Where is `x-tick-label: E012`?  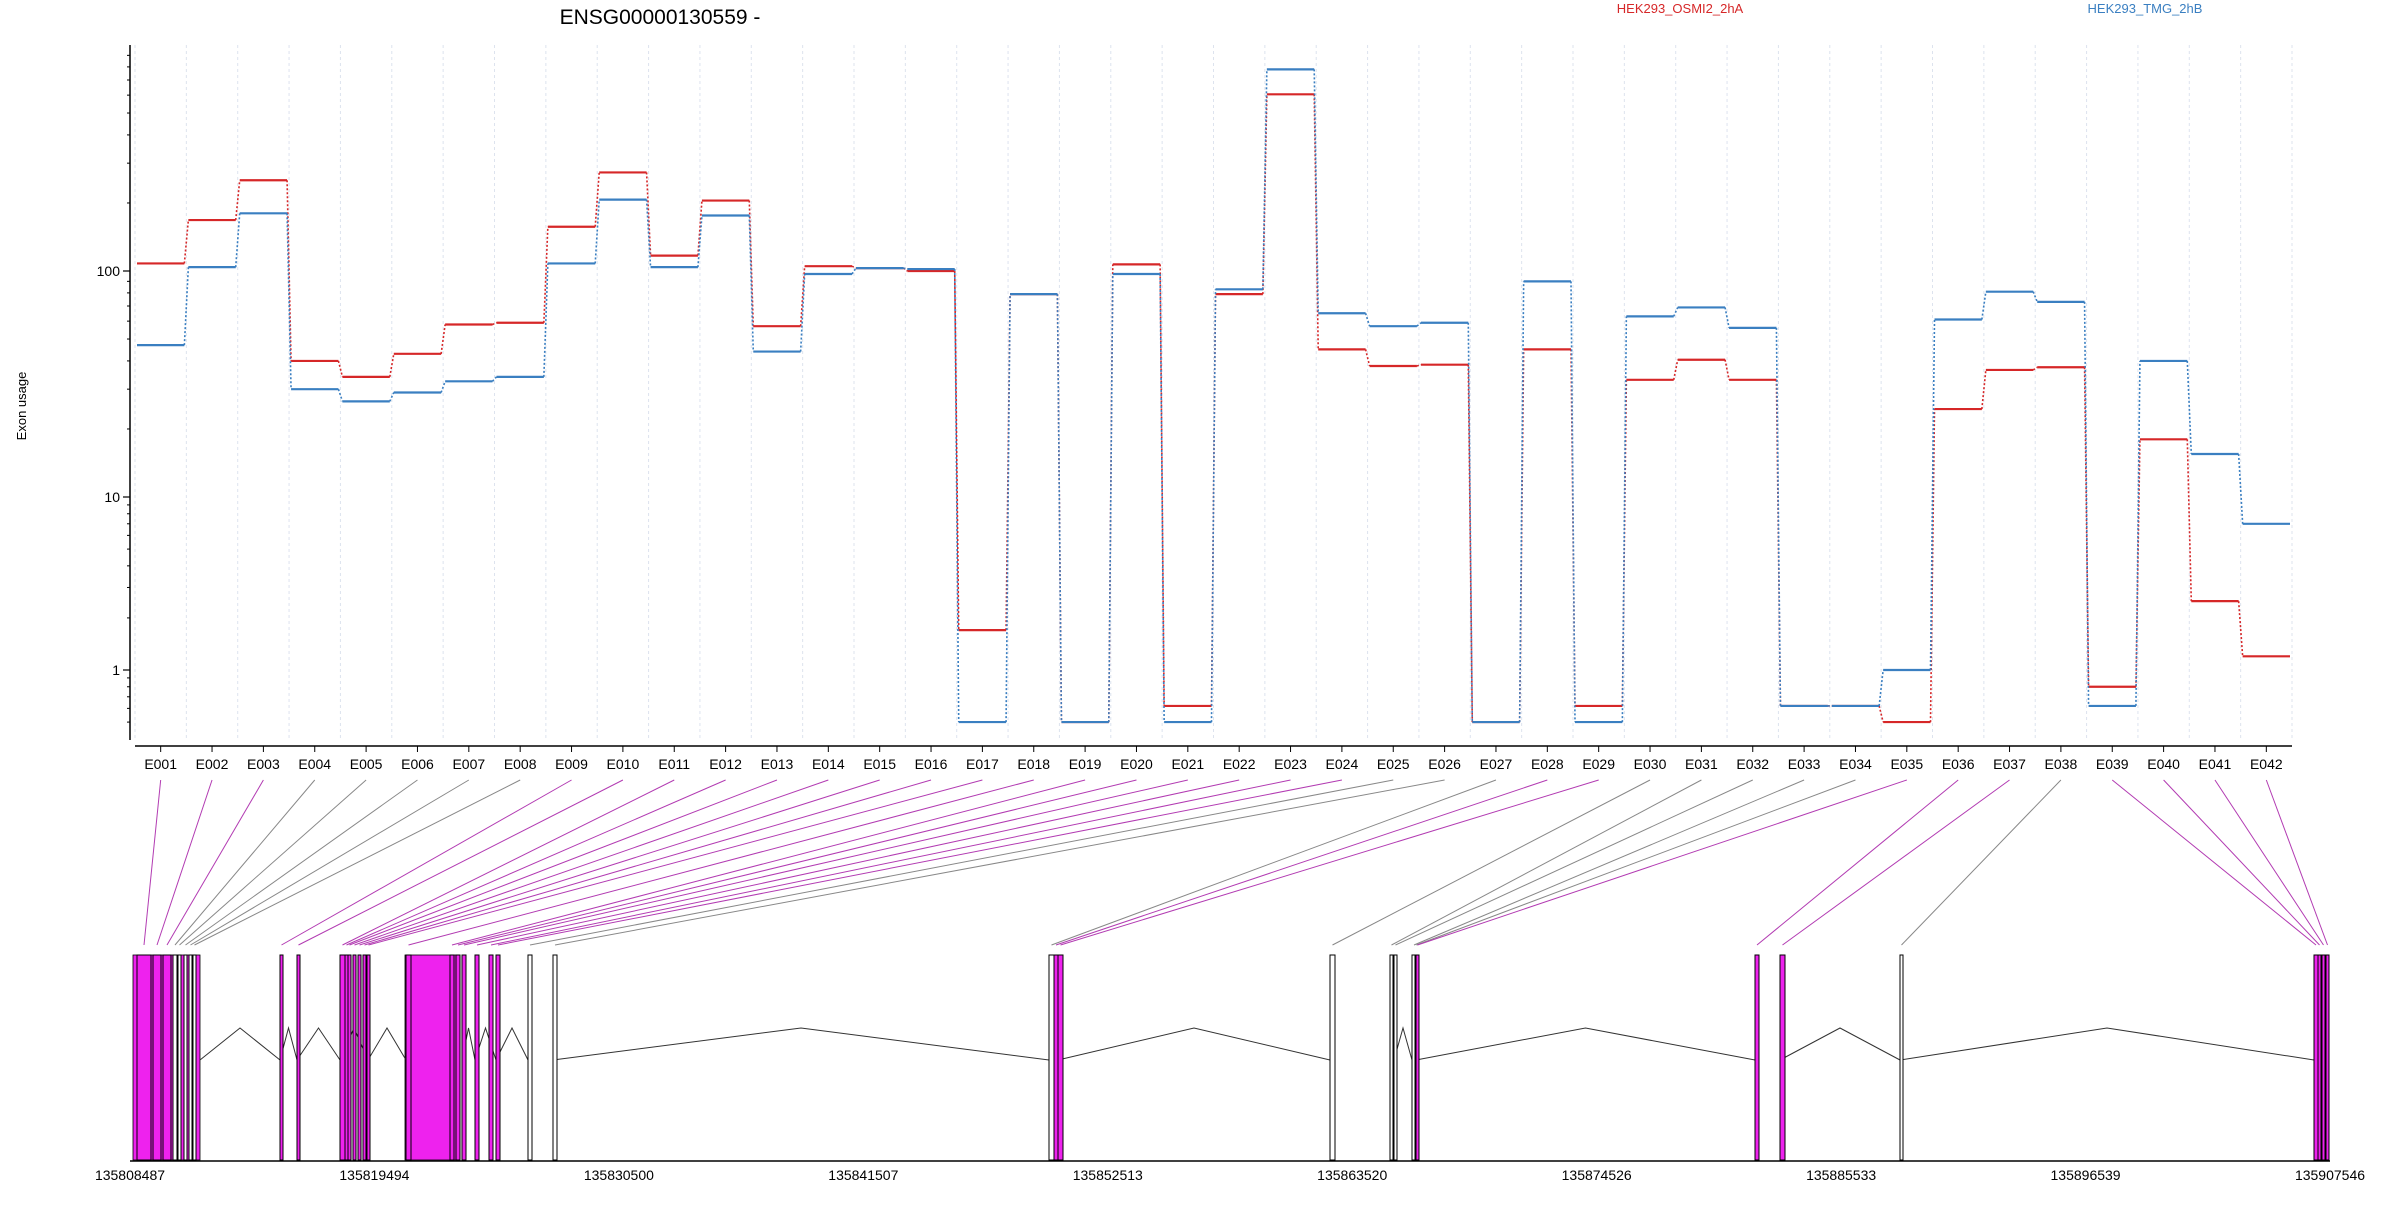 x-tick-label: E012 is located at coordinates (725, 764).